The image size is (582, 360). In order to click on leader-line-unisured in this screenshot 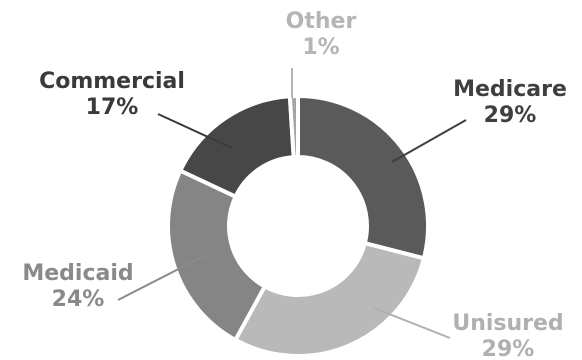, I will do `click(412, 323)`.